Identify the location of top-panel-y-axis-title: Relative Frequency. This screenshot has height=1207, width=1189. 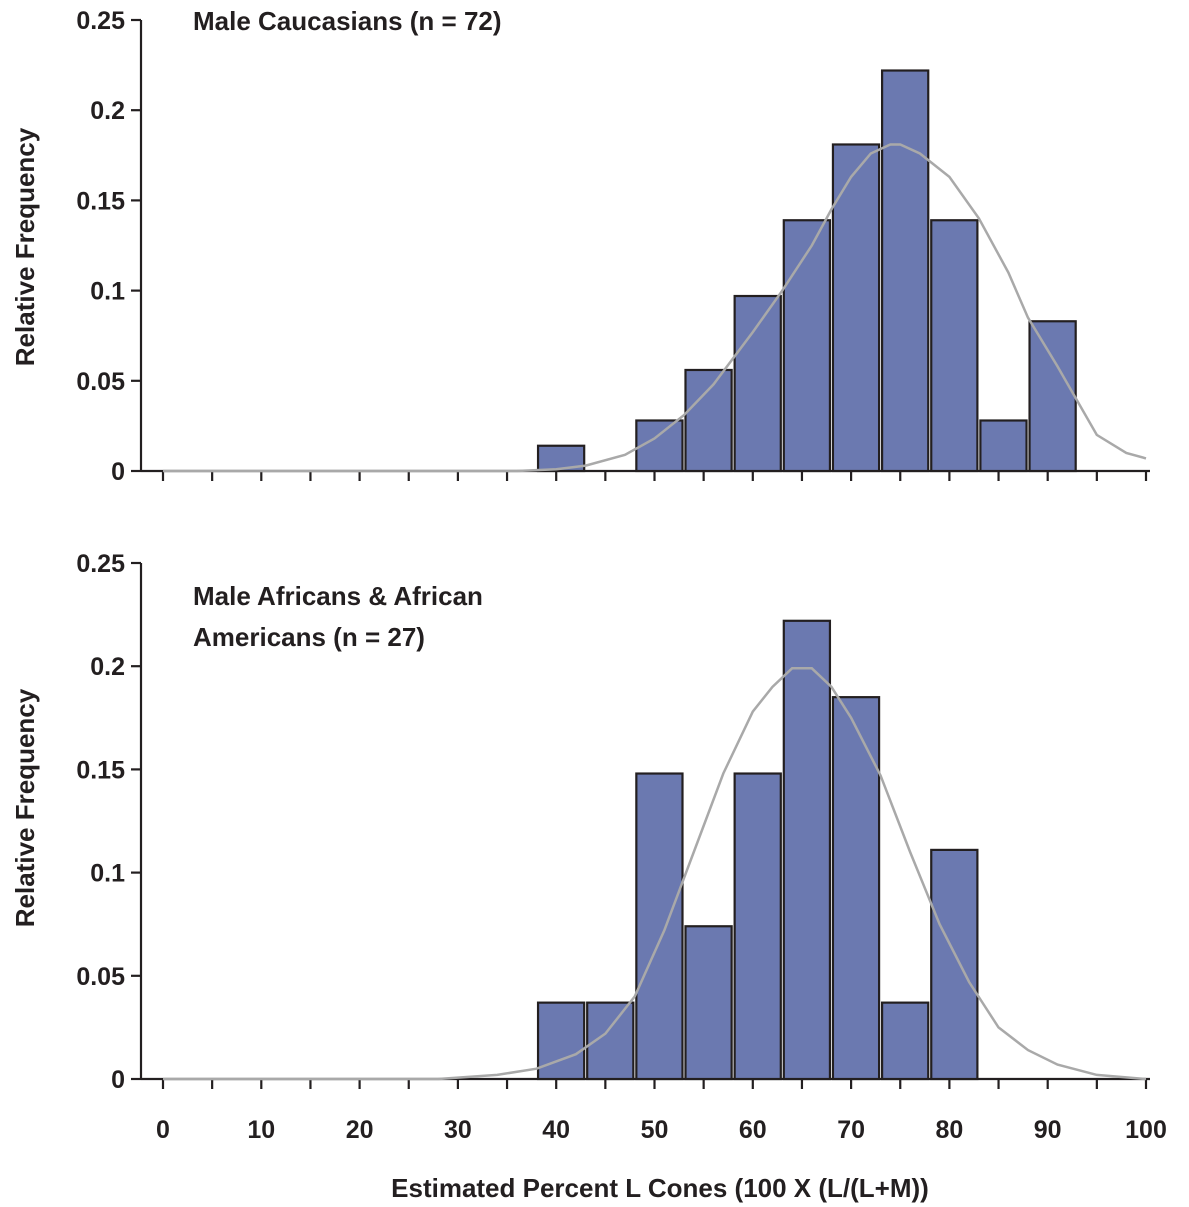
(25, 246).